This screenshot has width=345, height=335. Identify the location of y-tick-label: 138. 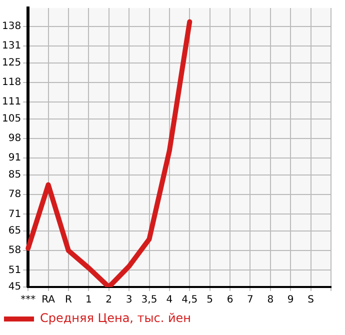
(12, 26).